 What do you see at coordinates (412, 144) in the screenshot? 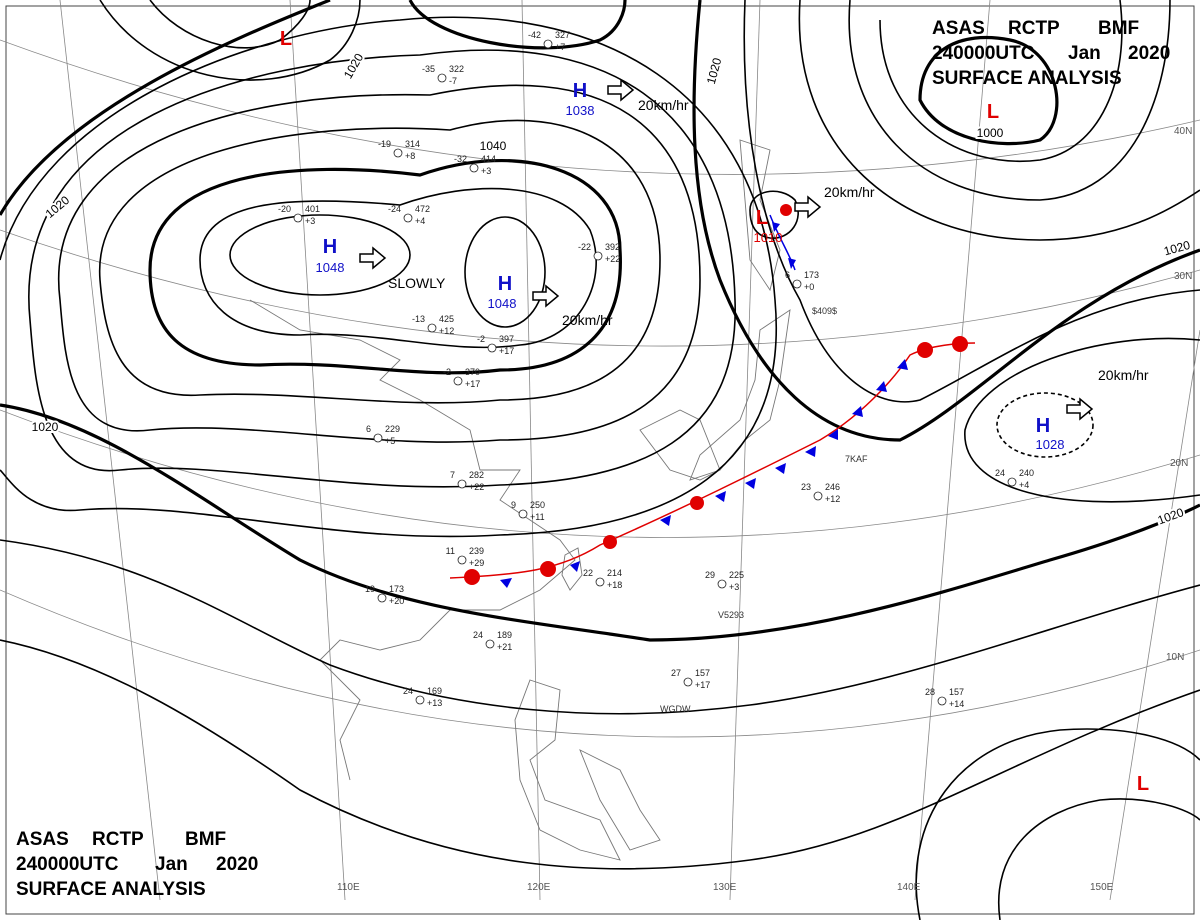
I see `station-pressure: 314` at bounding box center [412, 144].